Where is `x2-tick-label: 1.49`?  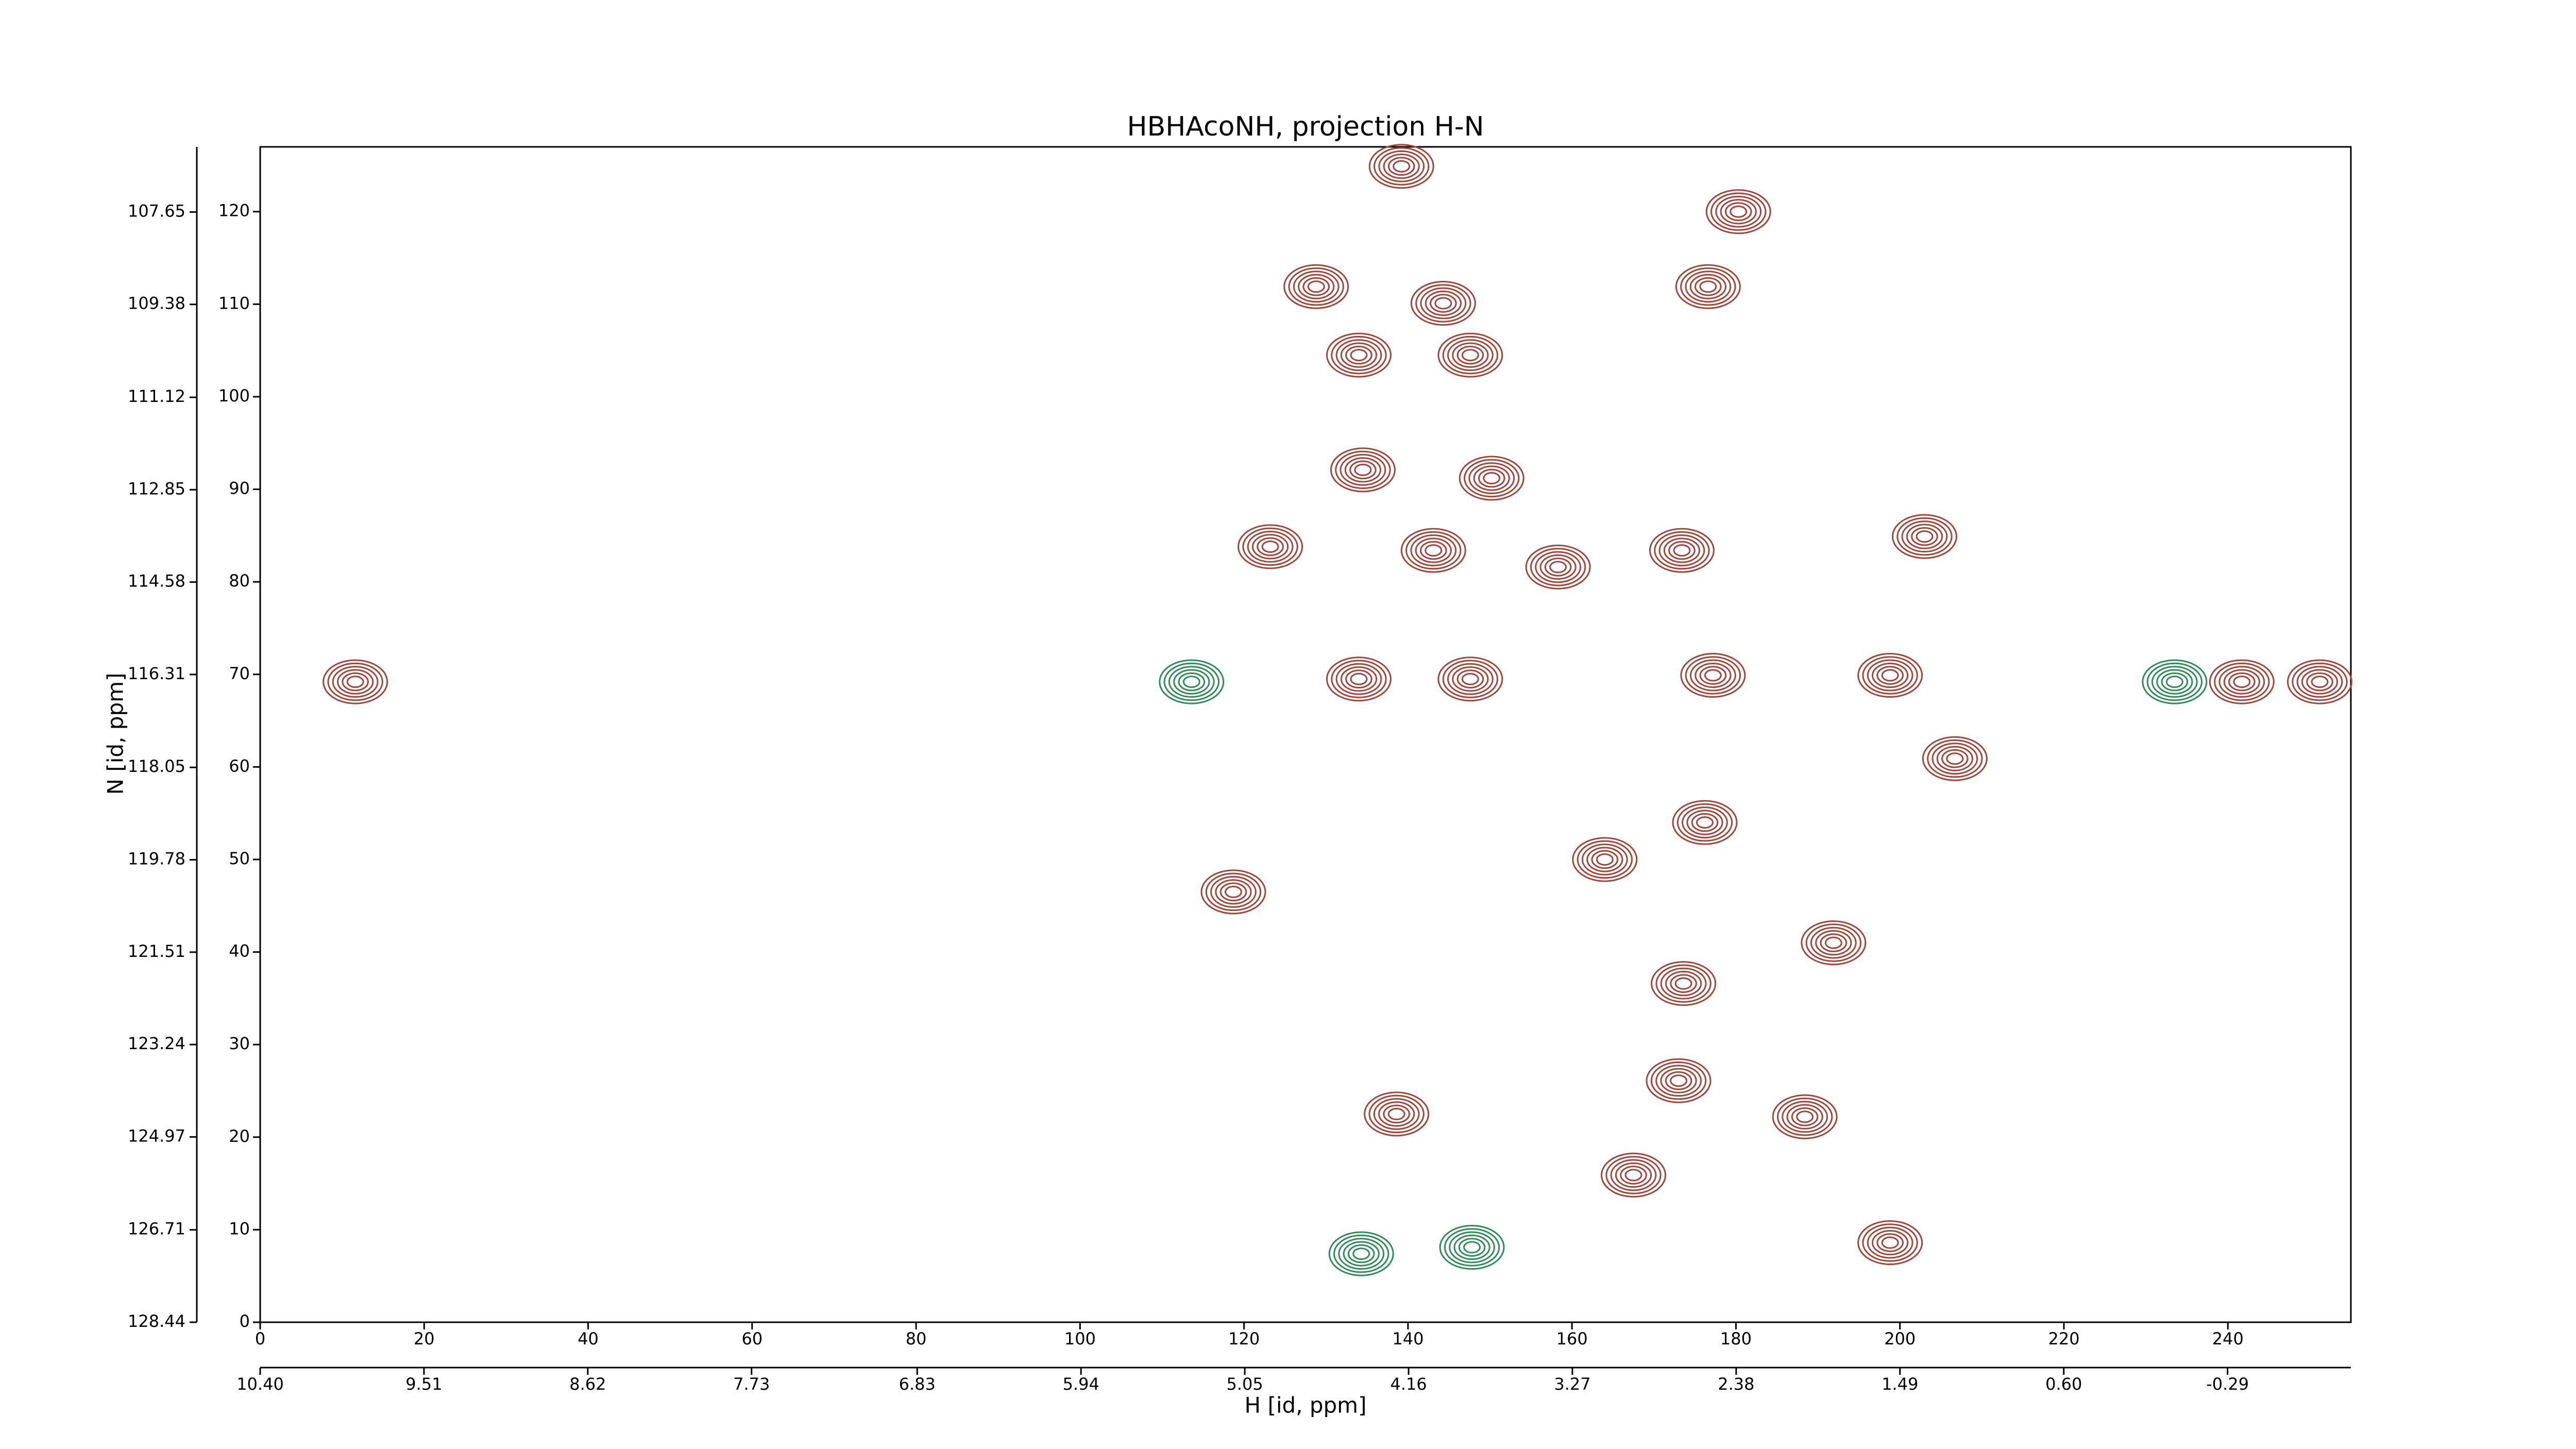 x2-tick-label: 1.49 is located at coordinates (1900, 1384).